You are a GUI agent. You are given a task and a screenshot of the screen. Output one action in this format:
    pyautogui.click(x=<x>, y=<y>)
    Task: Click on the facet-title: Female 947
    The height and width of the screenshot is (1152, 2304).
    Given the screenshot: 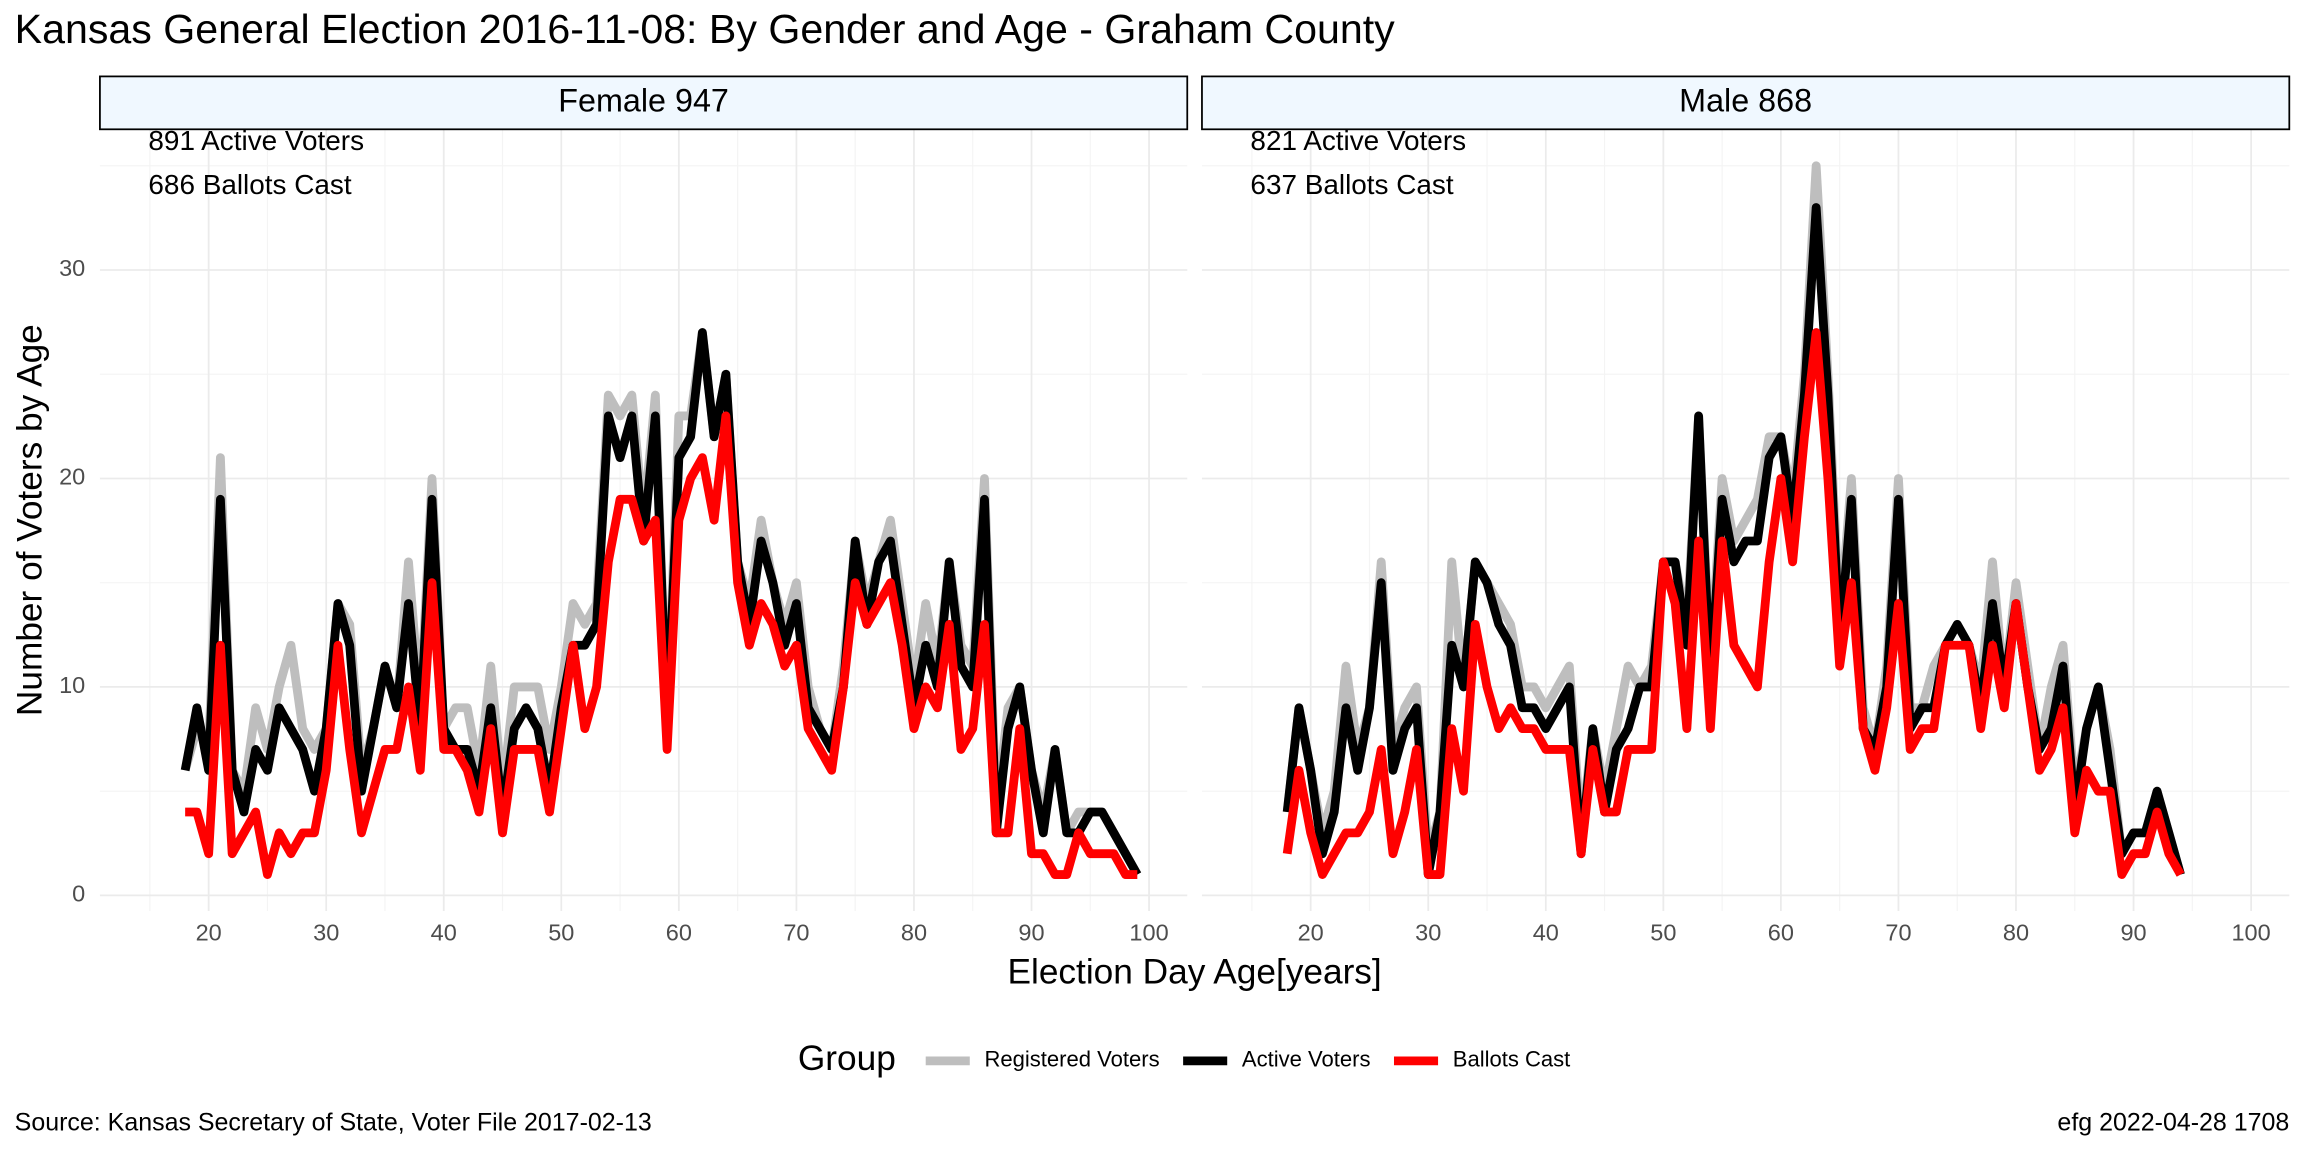 What is the action you would take?
    pyautogui.click(x=643, y=100)
    